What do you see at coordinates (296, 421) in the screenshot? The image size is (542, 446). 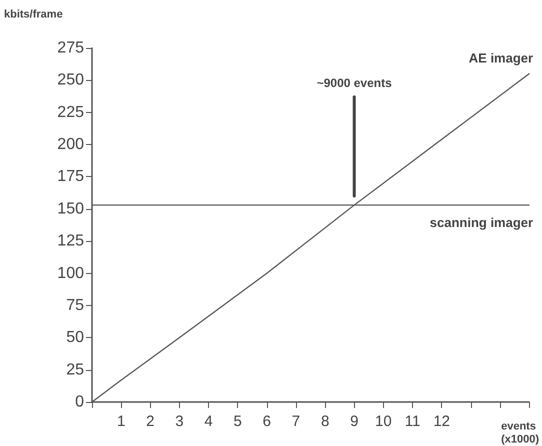 I see `x-tick-label: 7` at bounding box center [296, 421].